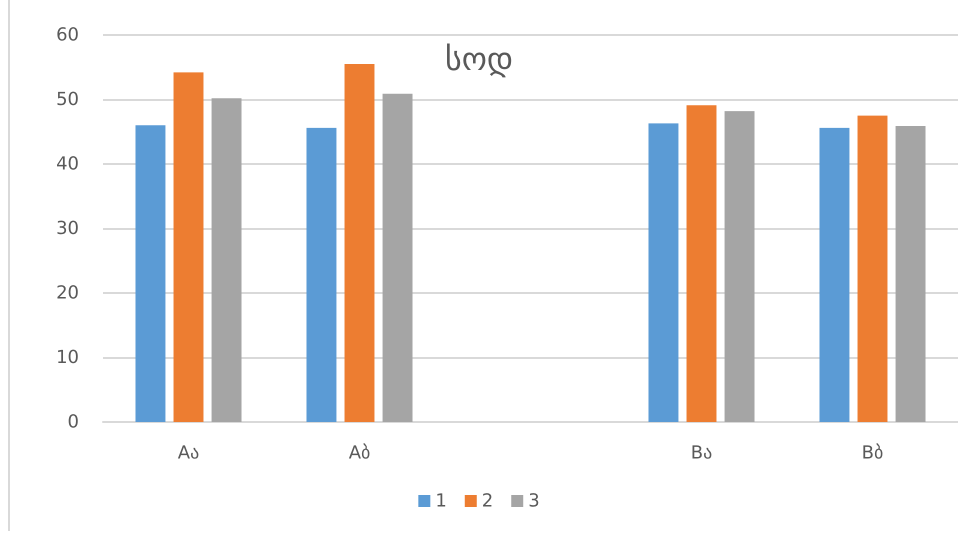 This screenshot has width=958, height=533. Describe the element at coordinates (488, 501) in the screenshot. I see `legend-label: 2` at that location.